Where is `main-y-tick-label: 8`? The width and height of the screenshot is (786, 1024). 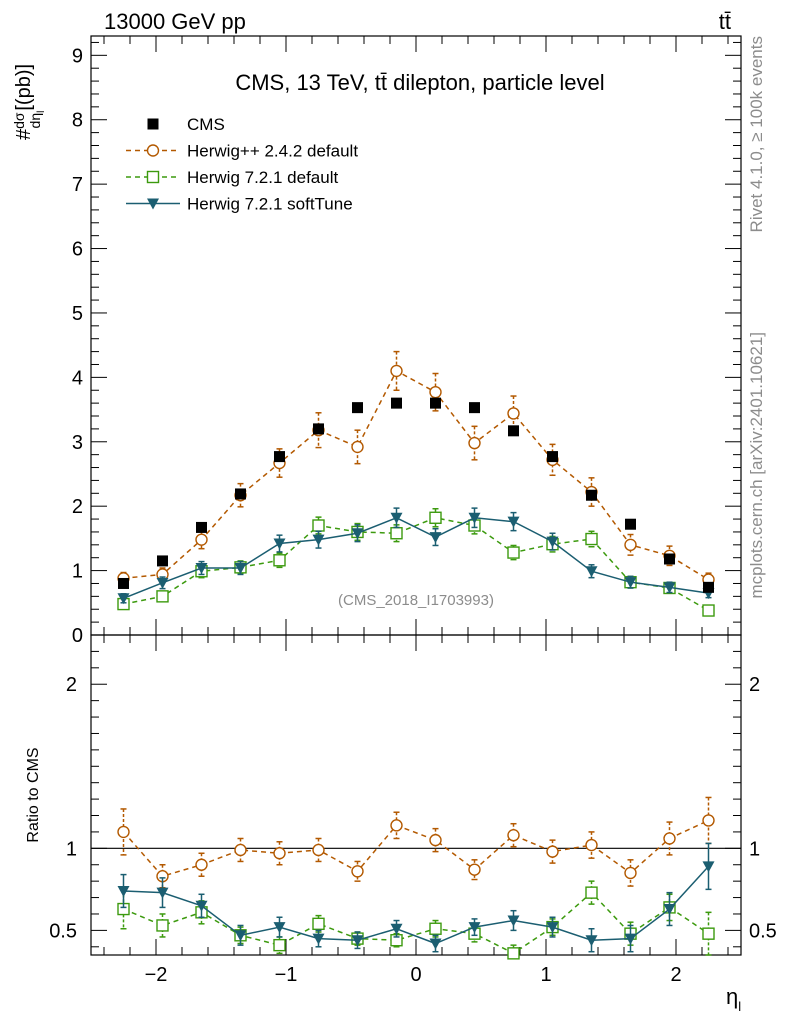 main-y-tick-label: 8 is located at coordinates (77, 121).